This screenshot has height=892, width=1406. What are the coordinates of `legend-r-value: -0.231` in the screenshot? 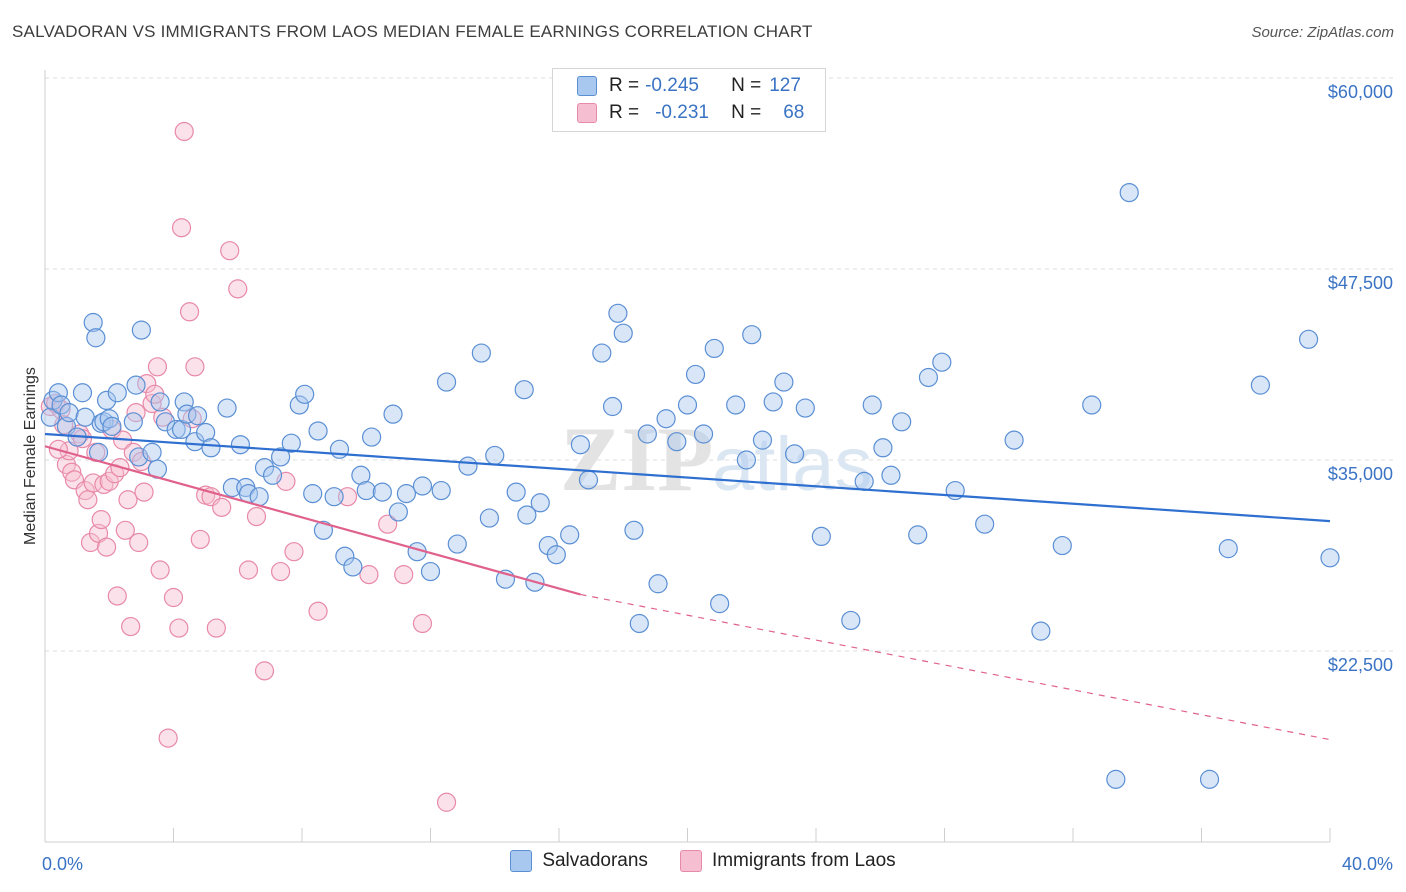 It's located at (682, 112).